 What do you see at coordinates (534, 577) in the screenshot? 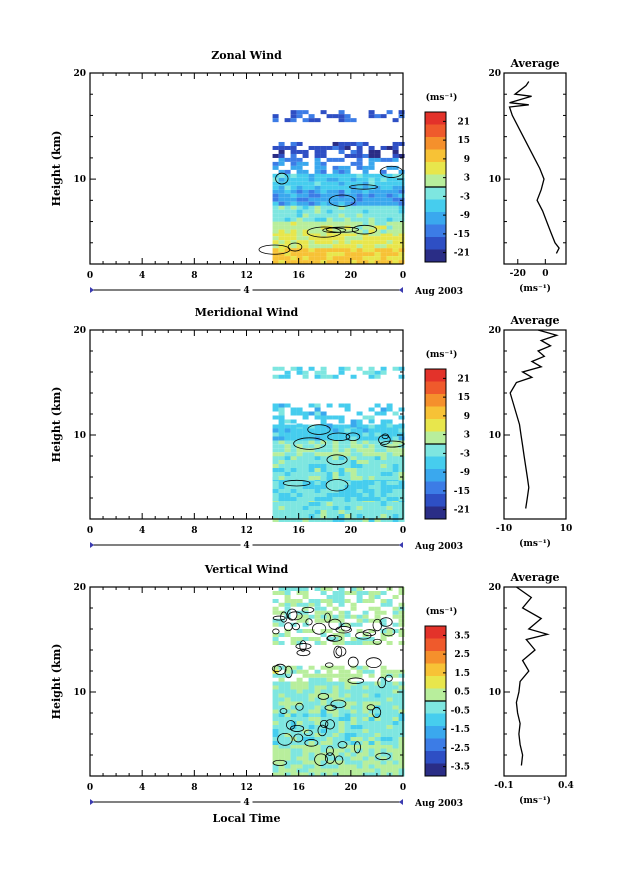
I see `profile-title: Average` at bounding box center [534, 577].